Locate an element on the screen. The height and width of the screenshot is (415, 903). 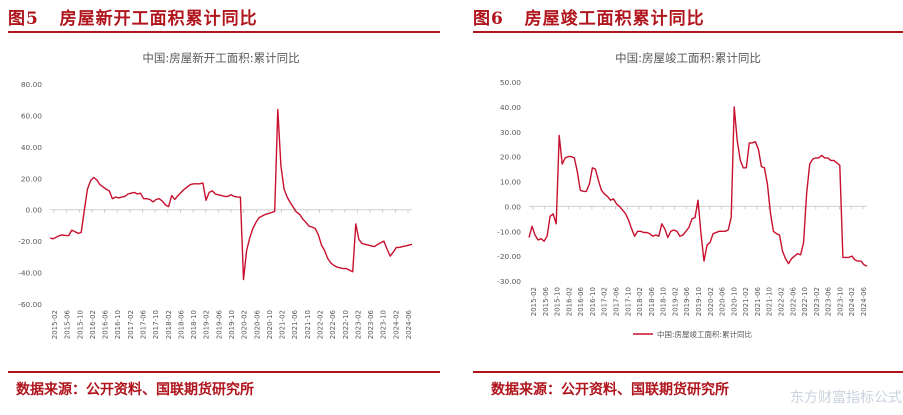
watermark: 东方财富指标公式网 is located at coordinates (846, 398).